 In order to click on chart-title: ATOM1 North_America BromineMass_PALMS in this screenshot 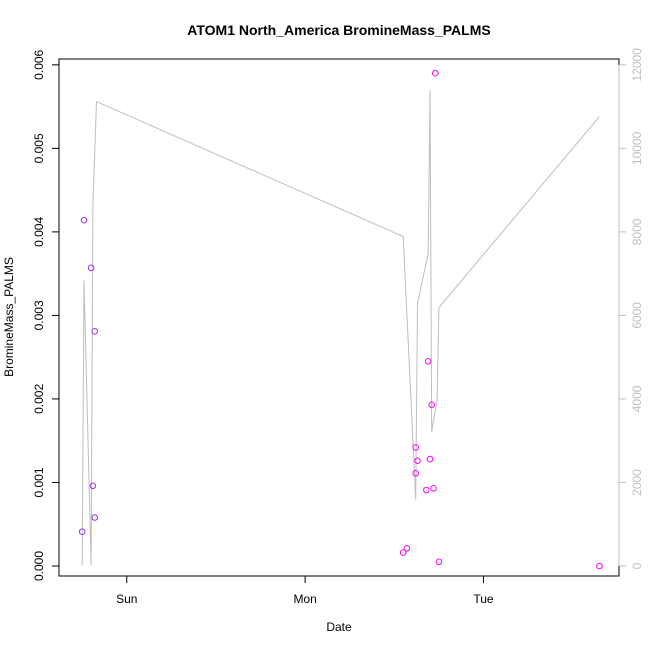, I will do `click(338, 30)`.